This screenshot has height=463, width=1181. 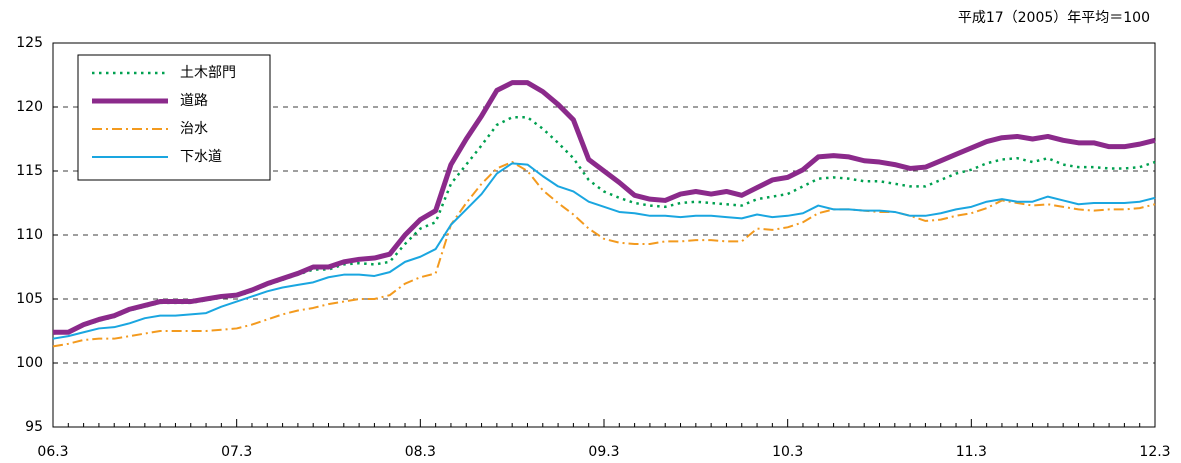 What do you see at coordinates (971, 452) in the screenshot?
I see `x-tick-label: 11.3` at bounding box center [971, 452].